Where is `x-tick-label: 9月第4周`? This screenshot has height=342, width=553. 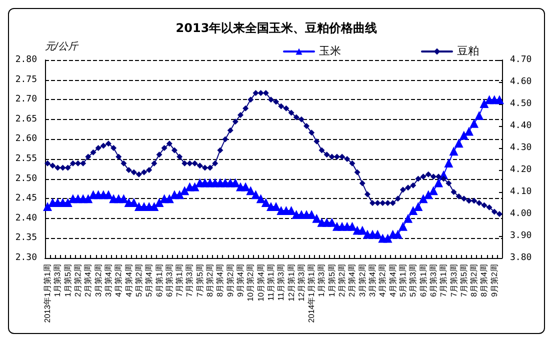
x-tick-label: 9月第4周 is located at coordinates (240, 280).